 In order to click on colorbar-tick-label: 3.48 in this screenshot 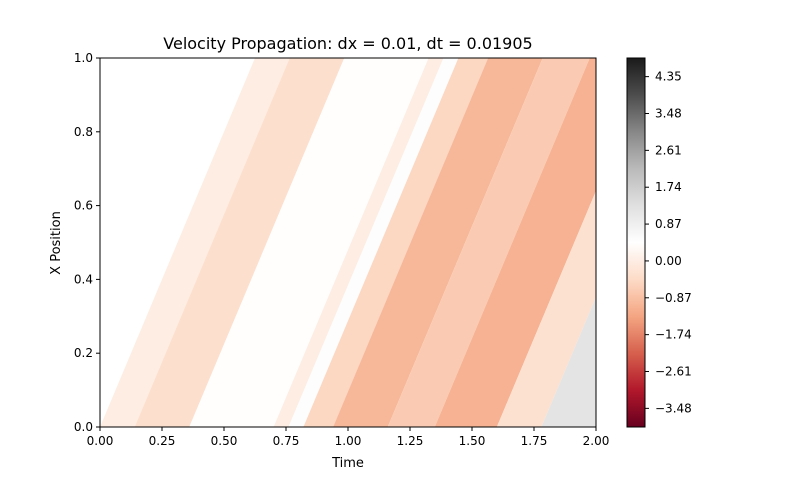, I will do `click(668, 113)`.